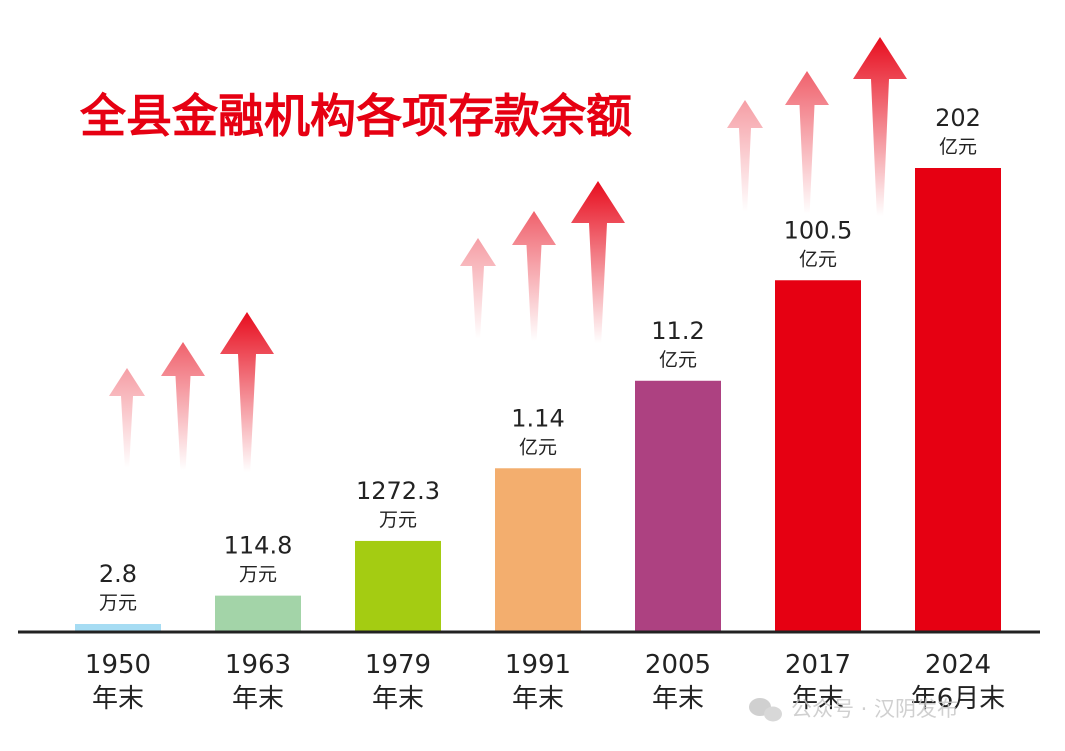 This screenshot has height=751, width=1065. I want to click on tick-label-year: 1963, so click(258, 665).